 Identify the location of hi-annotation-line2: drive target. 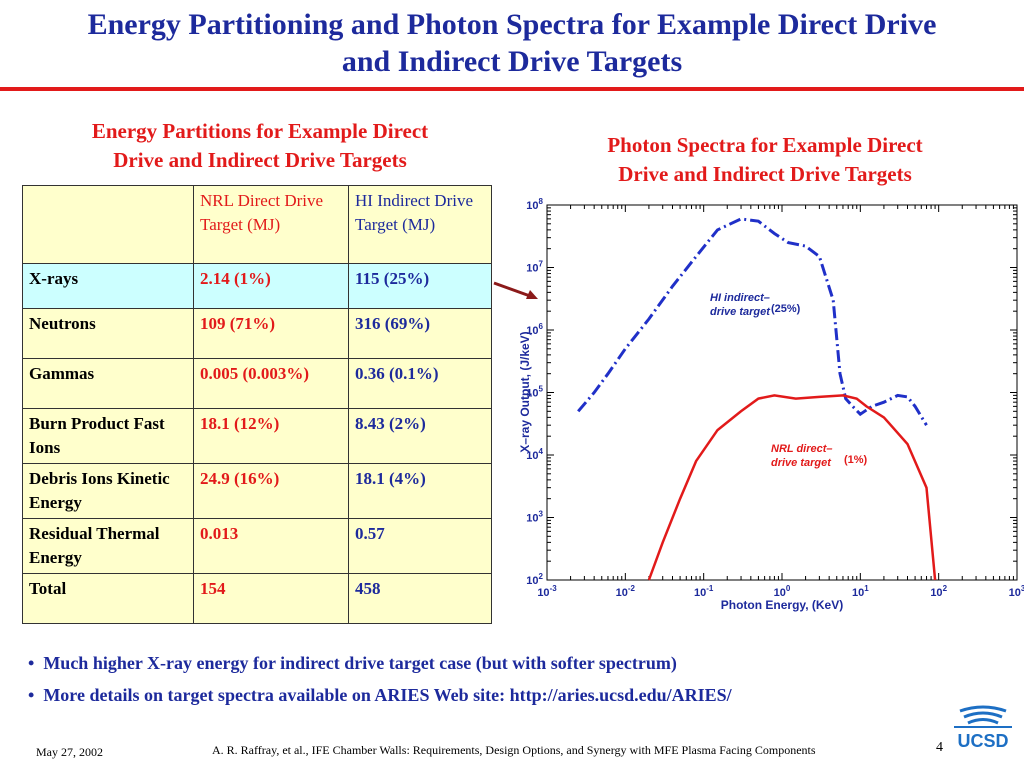
(740, 312).